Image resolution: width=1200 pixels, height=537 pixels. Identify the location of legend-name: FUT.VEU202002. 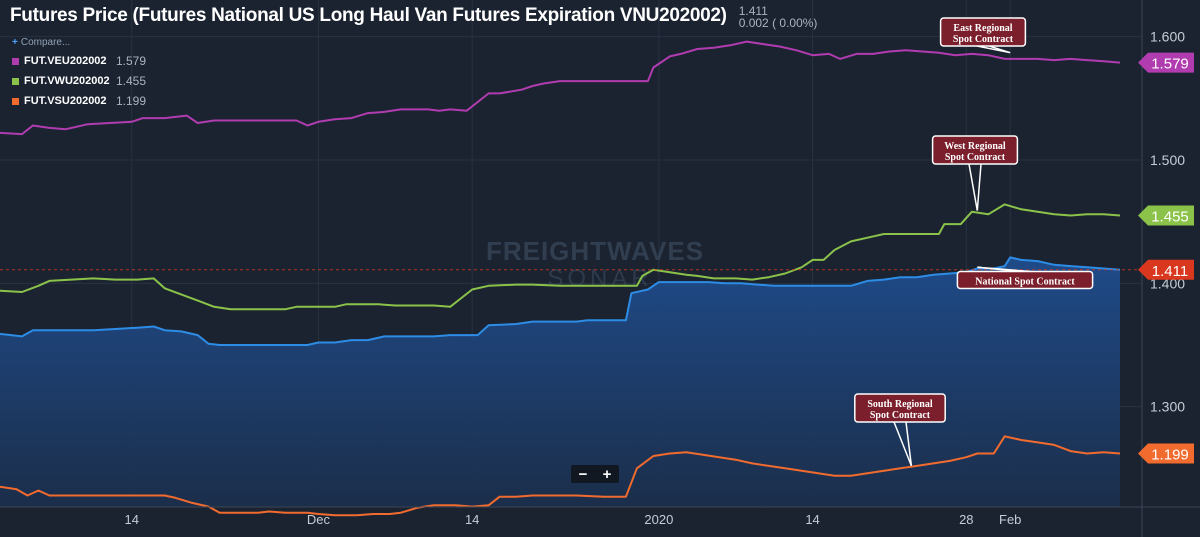
(65, 61).